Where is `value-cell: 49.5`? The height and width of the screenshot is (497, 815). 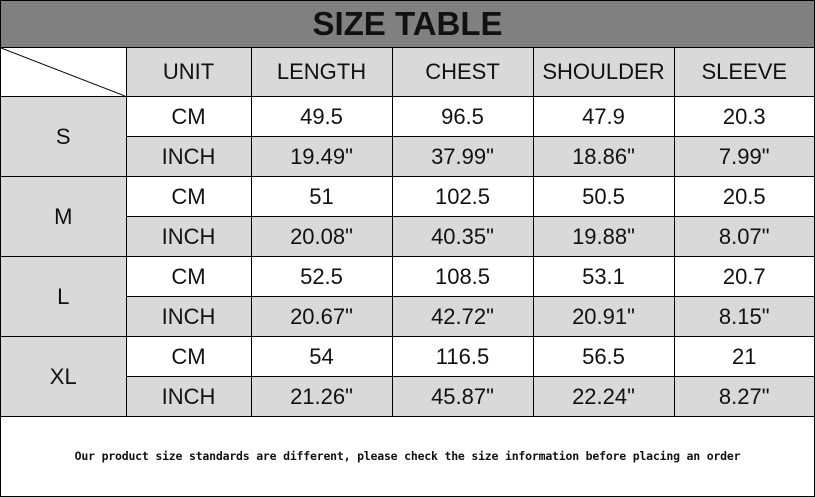
value-cell: 49.5 is located at coordinates (321, 116).